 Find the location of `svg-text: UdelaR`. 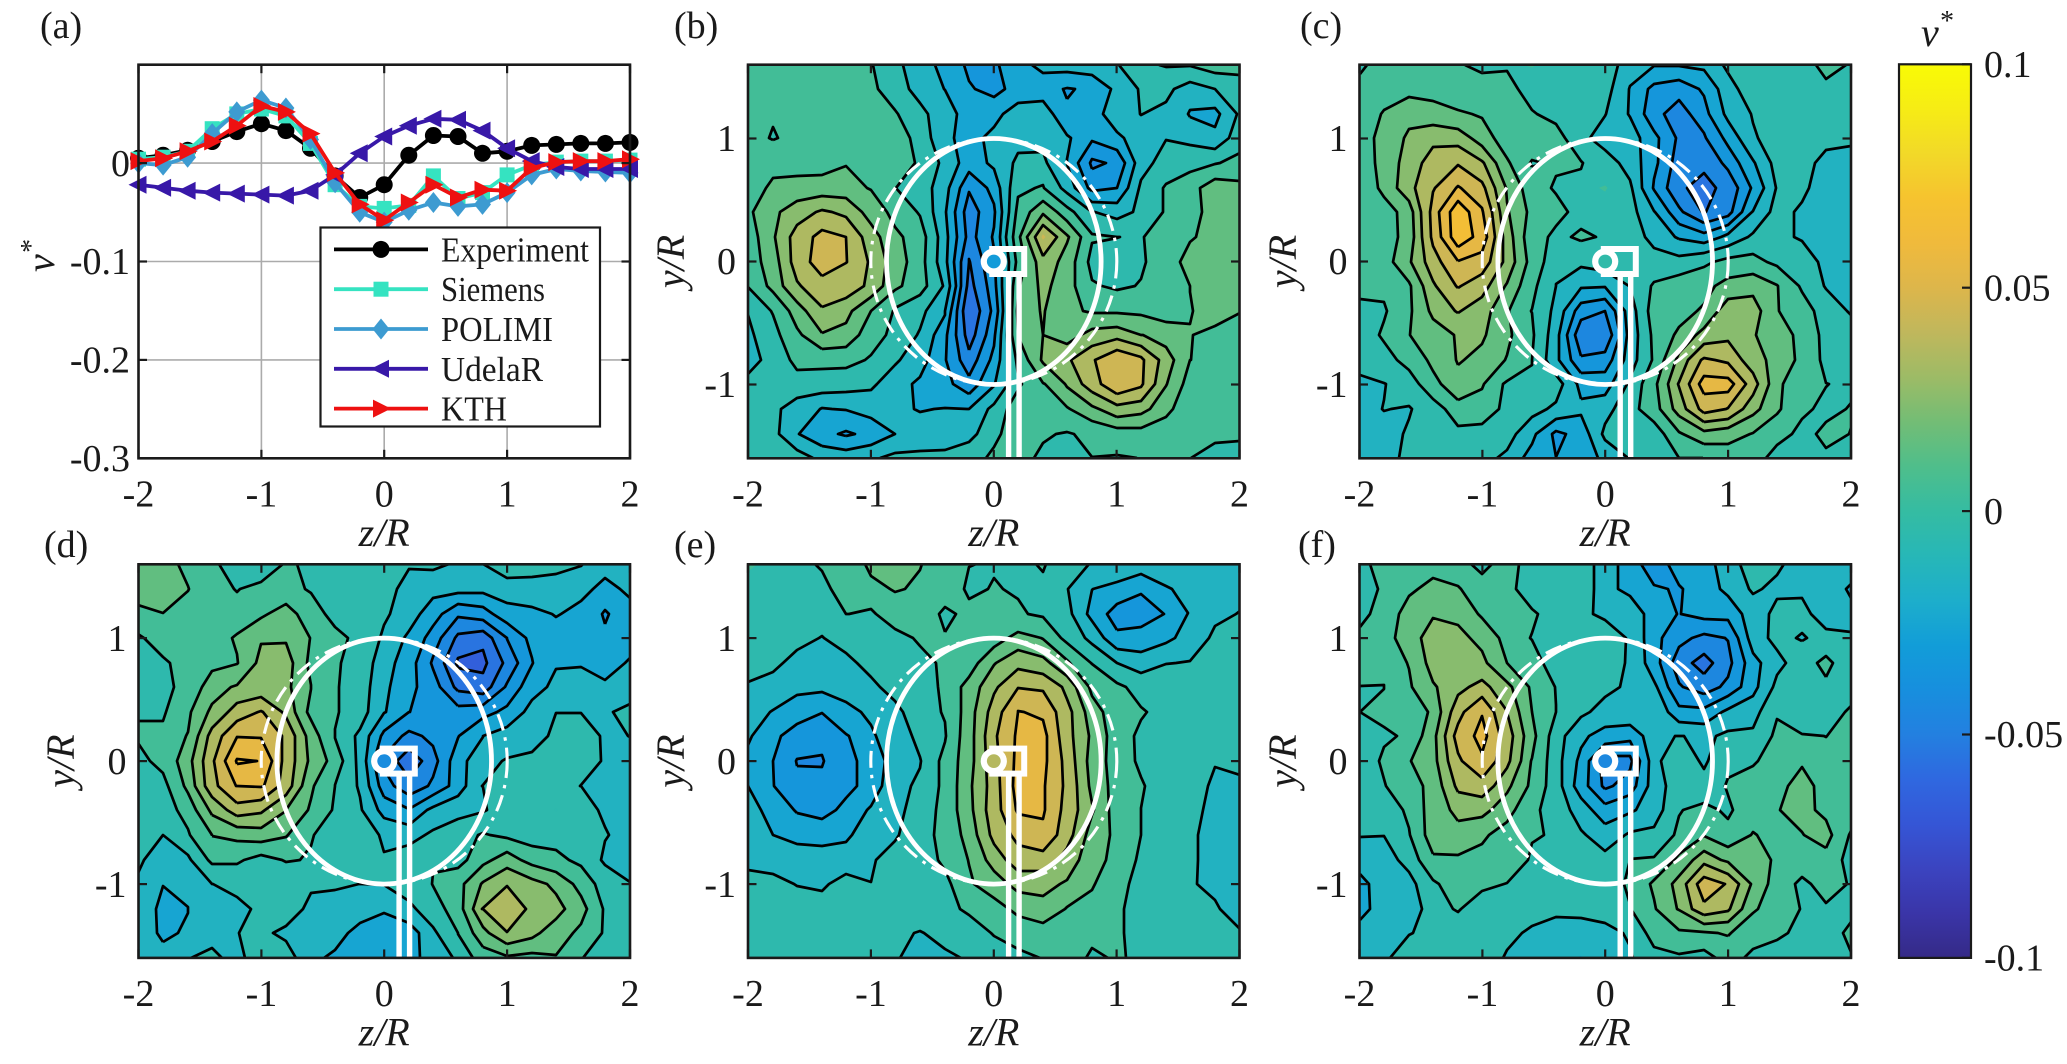

svg-text: UdelaR is located at coordinates (492, 369).